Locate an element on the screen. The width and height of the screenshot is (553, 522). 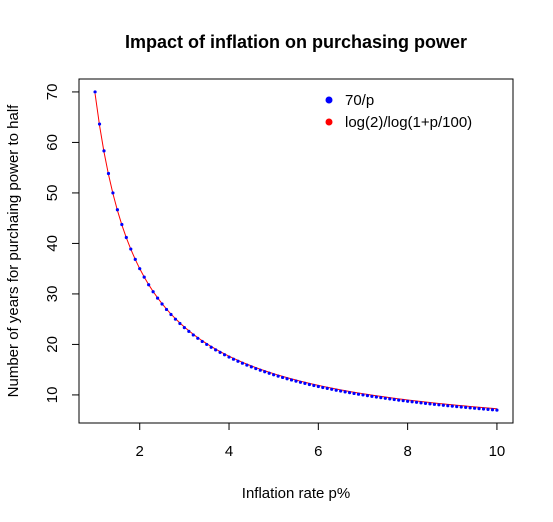
y-tick-label: 10 is located at coordinates (52, 395).